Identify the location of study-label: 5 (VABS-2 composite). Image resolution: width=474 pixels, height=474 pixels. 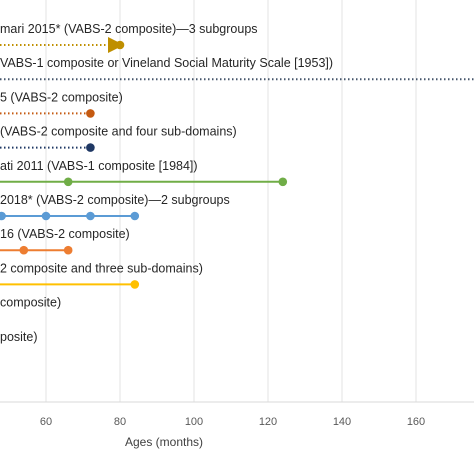
(61, 97).